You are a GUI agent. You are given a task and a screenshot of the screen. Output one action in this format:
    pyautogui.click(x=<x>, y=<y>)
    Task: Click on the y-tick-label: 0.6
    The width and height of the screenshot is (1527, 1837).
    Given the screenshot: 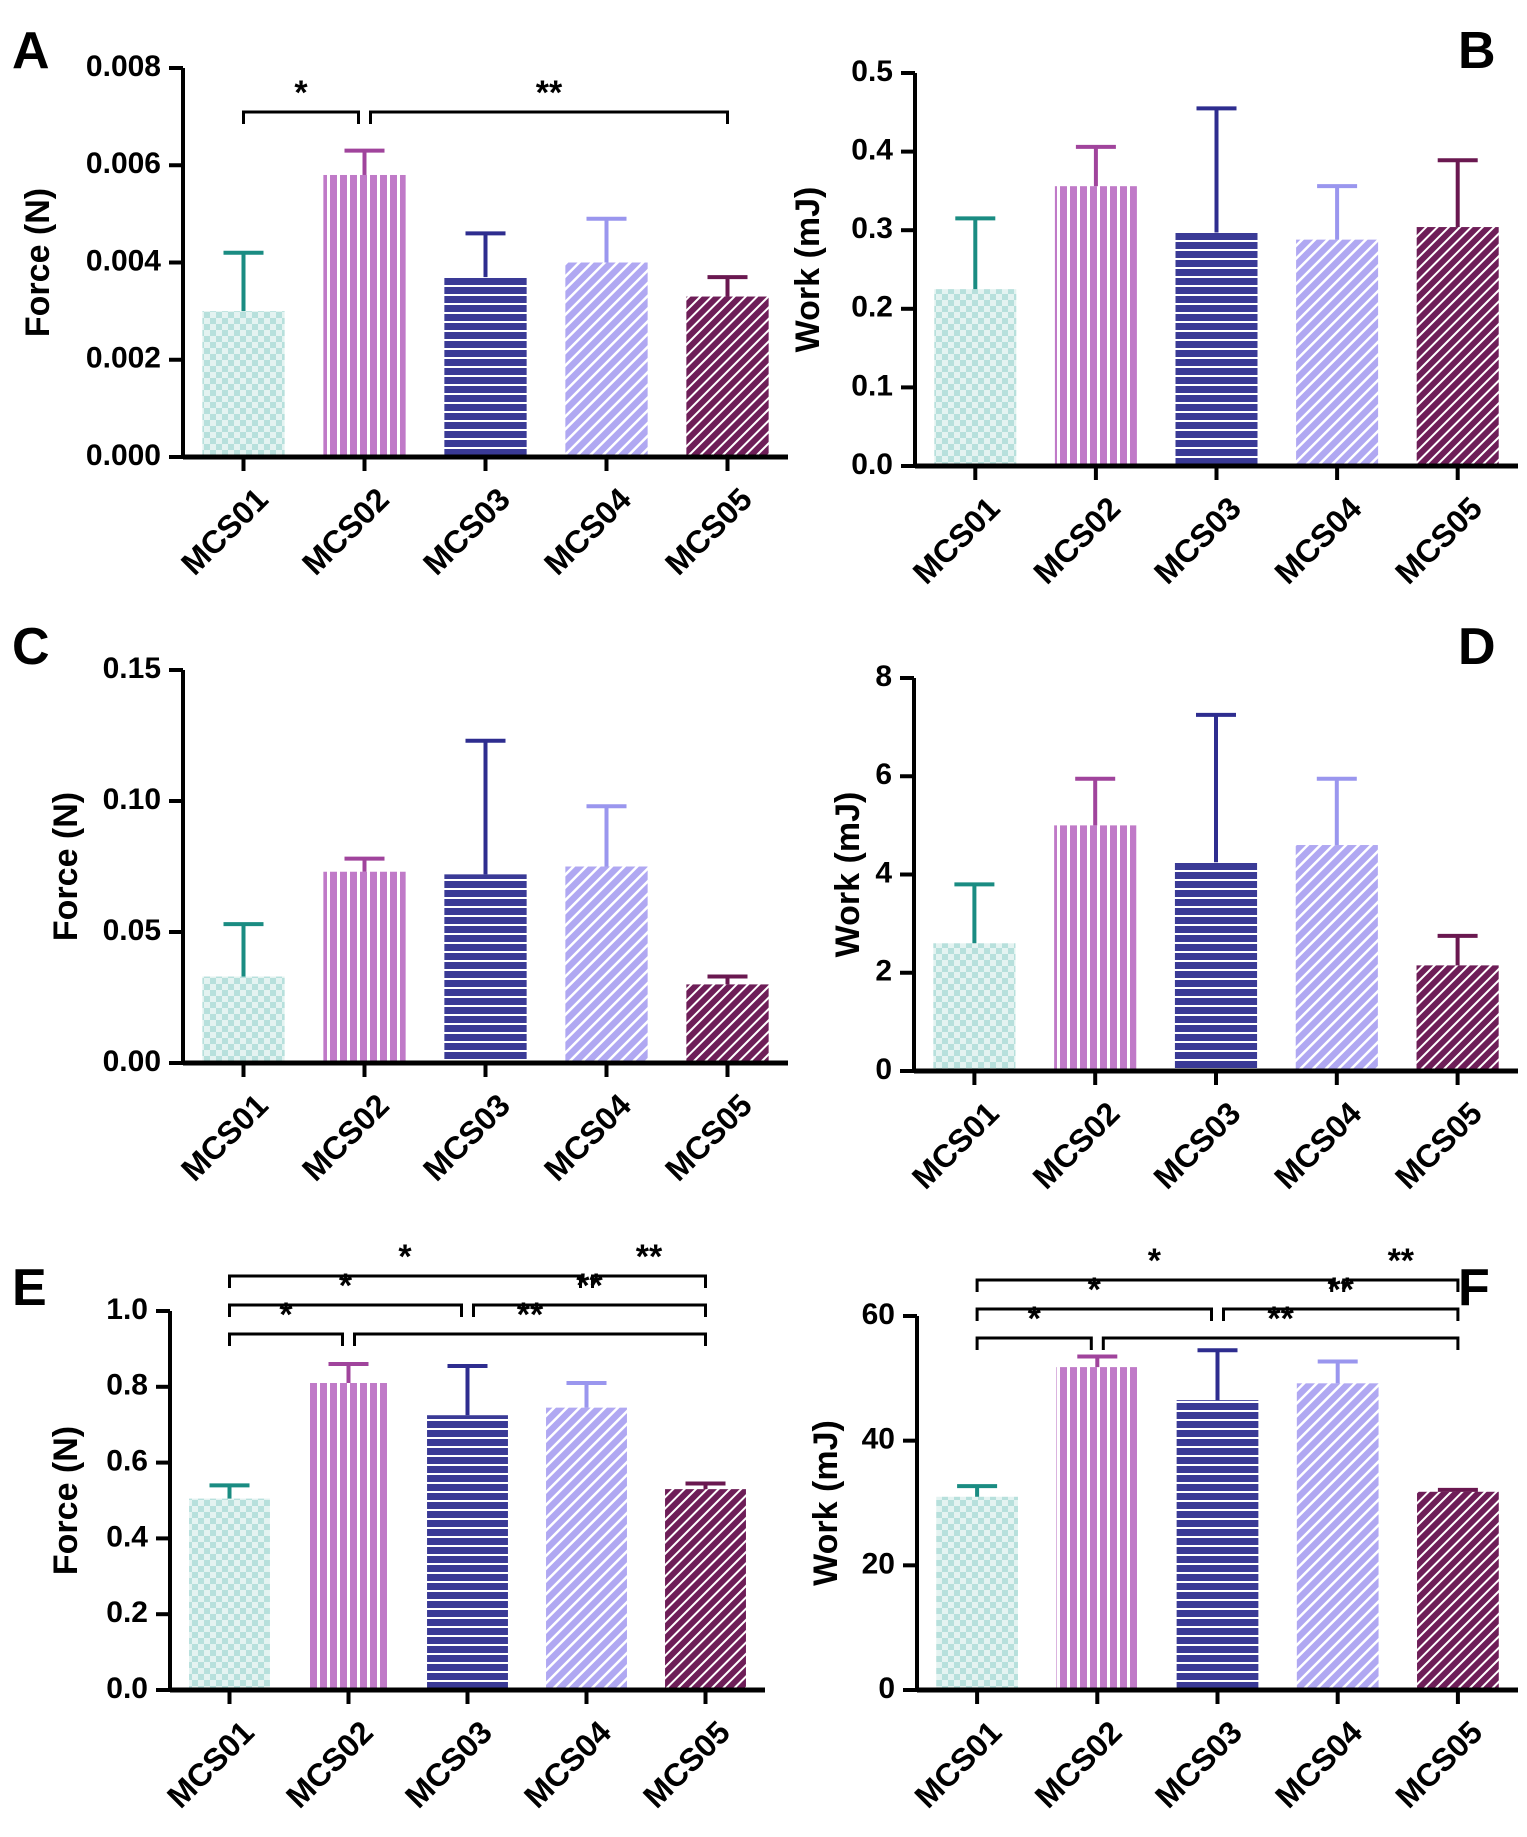 What is the action you would take?
    pyautogui.click(x=127, y=1461)
    